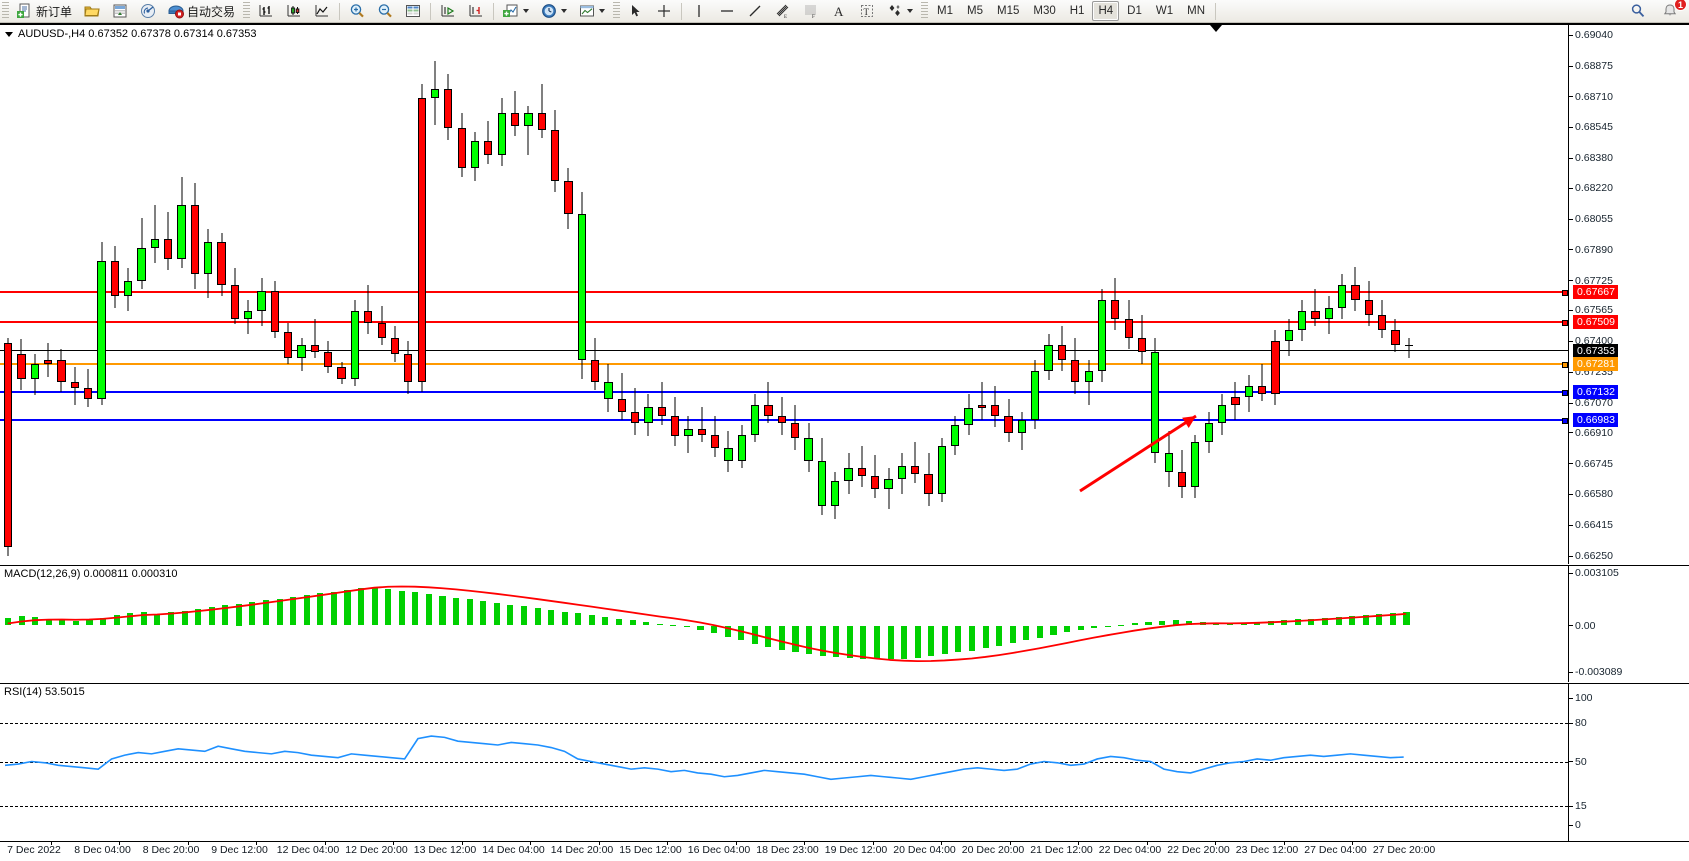  What do you see at coordinates (1628, 624) in the screenshot?
I see `macd-axis: 0.003105 0.00 -0.003089` at bounding box center [1628, 624].